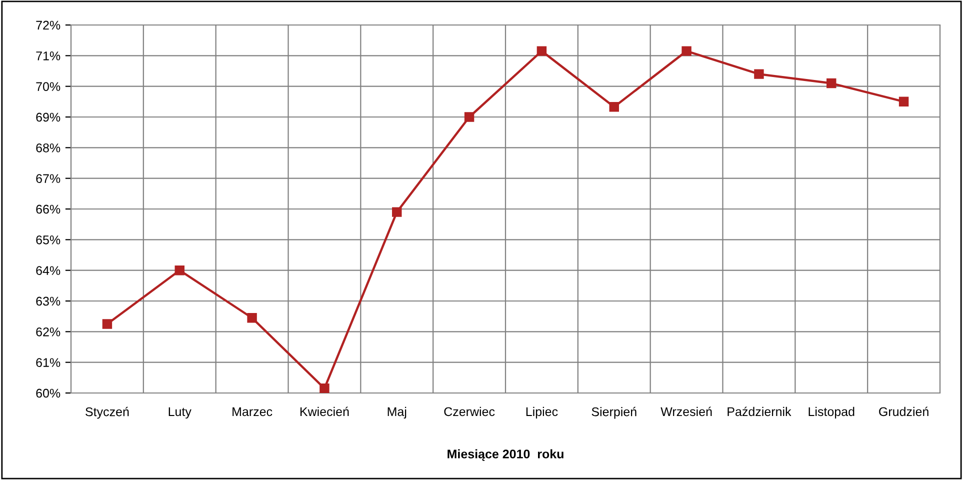 Image resolution: width=963 pixels, height=480 pixels. I want to click on x-tick-label: Czerwiec, so click(469, 411).